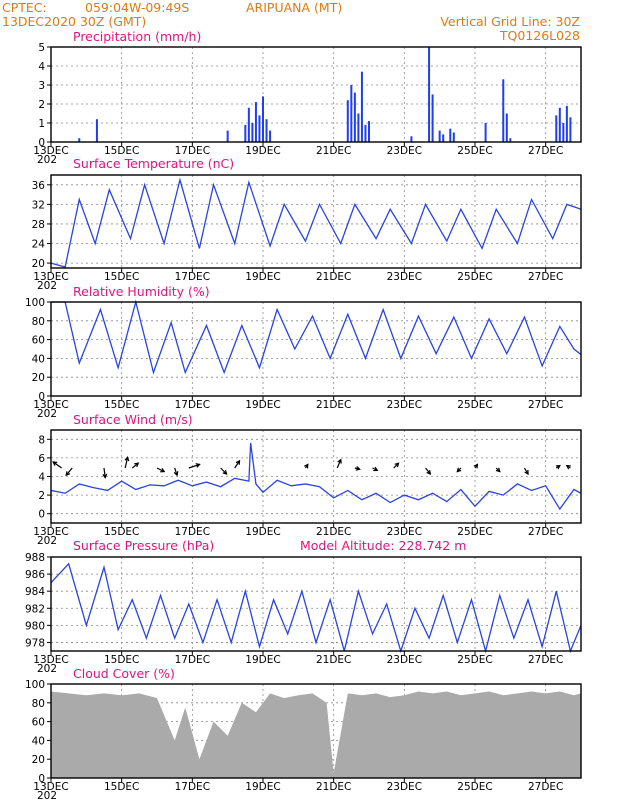 This screenshot has width=618, height=800. What do you see at coordinates (41, 86) in the screenshot?
I see `y-tick-label: 3` at bounding box center [41, 86].